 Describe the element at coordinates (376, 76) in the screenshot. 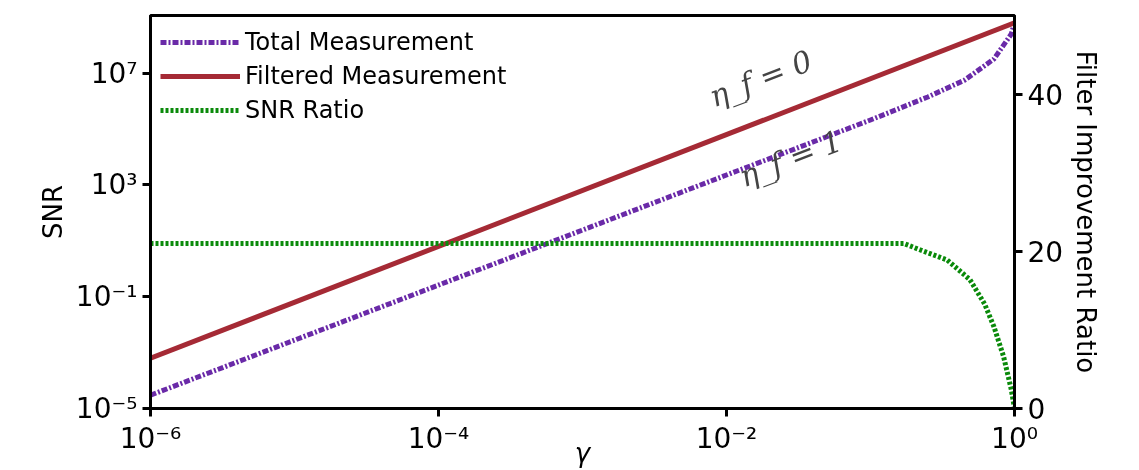

I see `legend-label: Filtered Measurement` at that location.